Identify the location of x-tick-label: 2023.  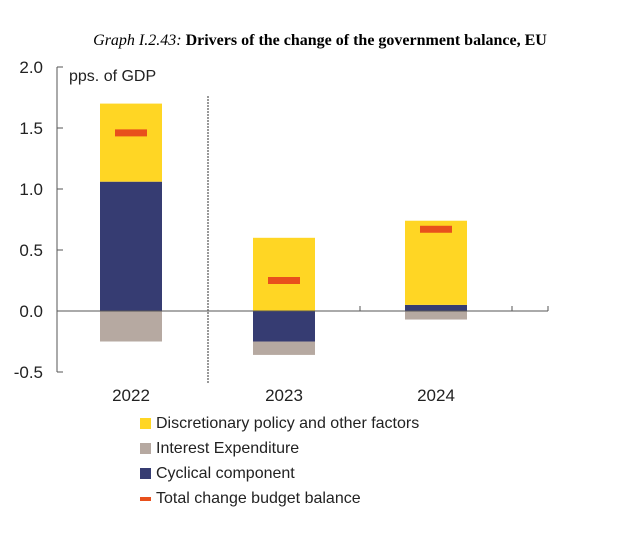
(284, 395).